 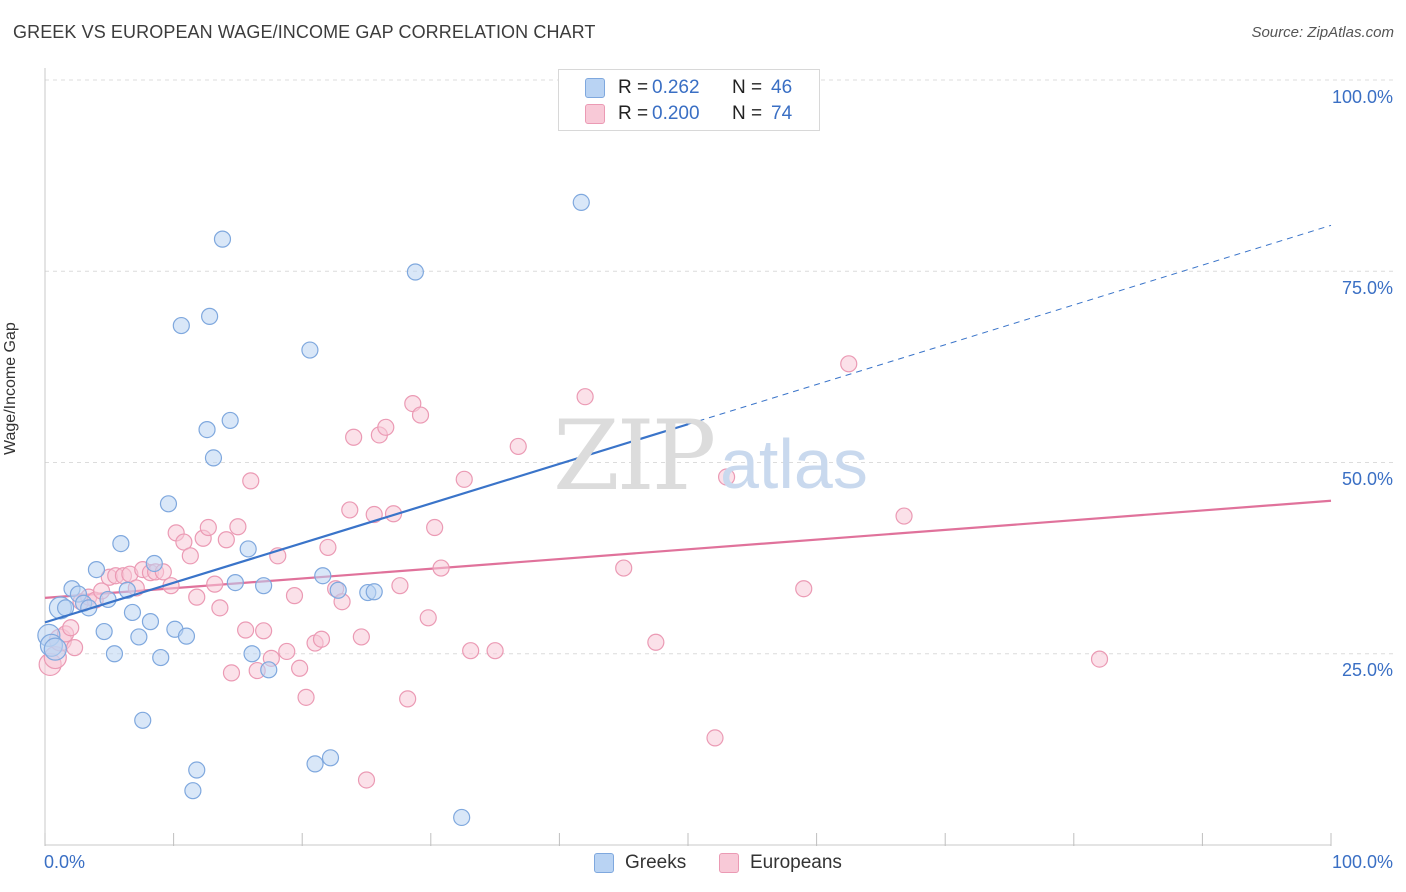 I want to click on watermark-atlas: atlas, so click(x=794, y=464).